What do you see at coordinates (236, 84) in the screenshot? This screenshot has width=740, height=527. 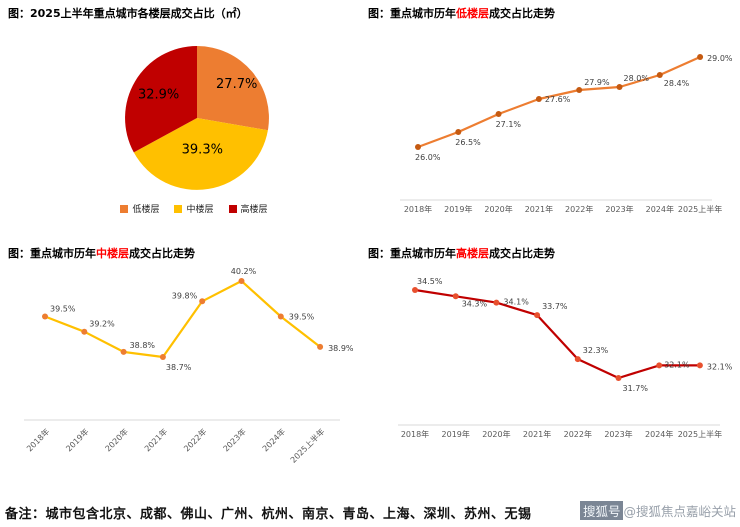 I see `pie-slice-label: 27.7%` at bounding box center [236, 84].